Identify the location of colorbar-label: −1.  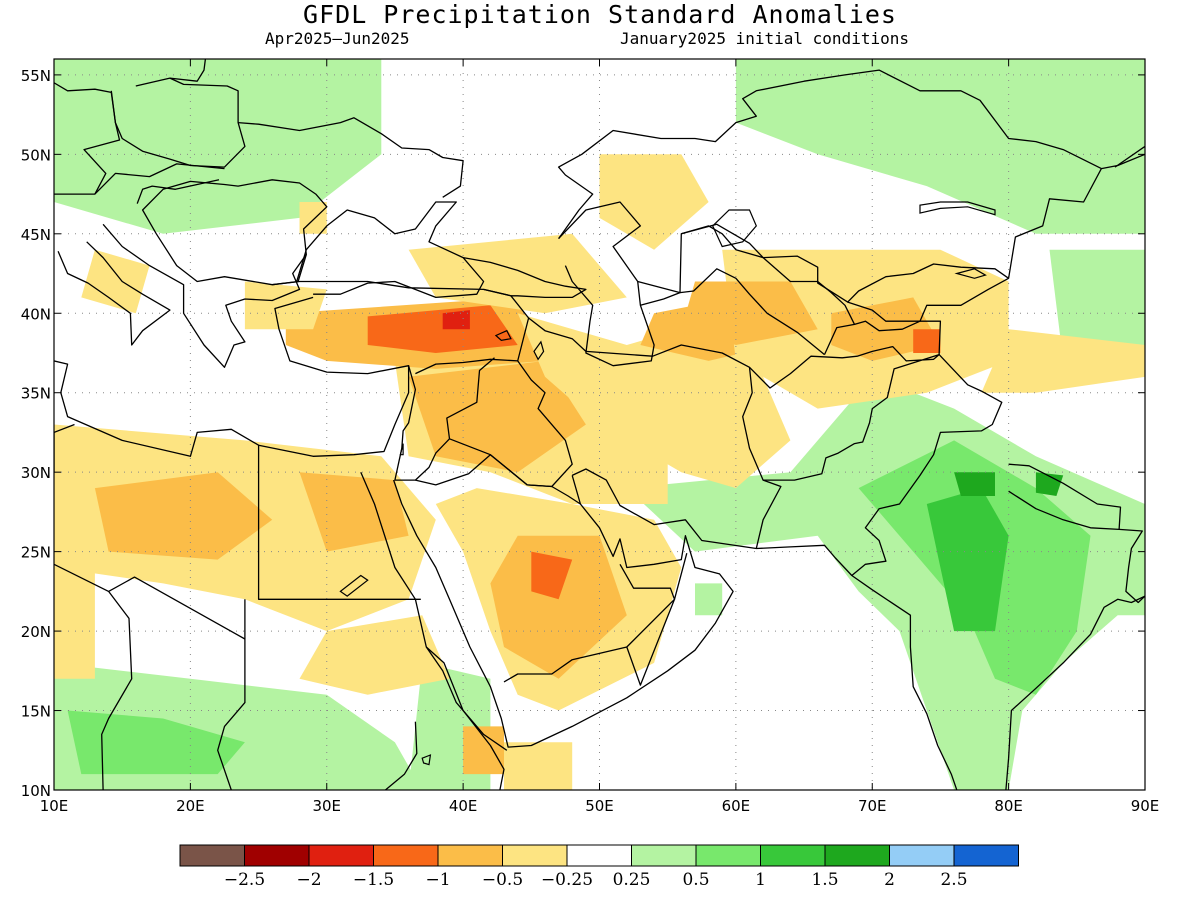
(437, 880).